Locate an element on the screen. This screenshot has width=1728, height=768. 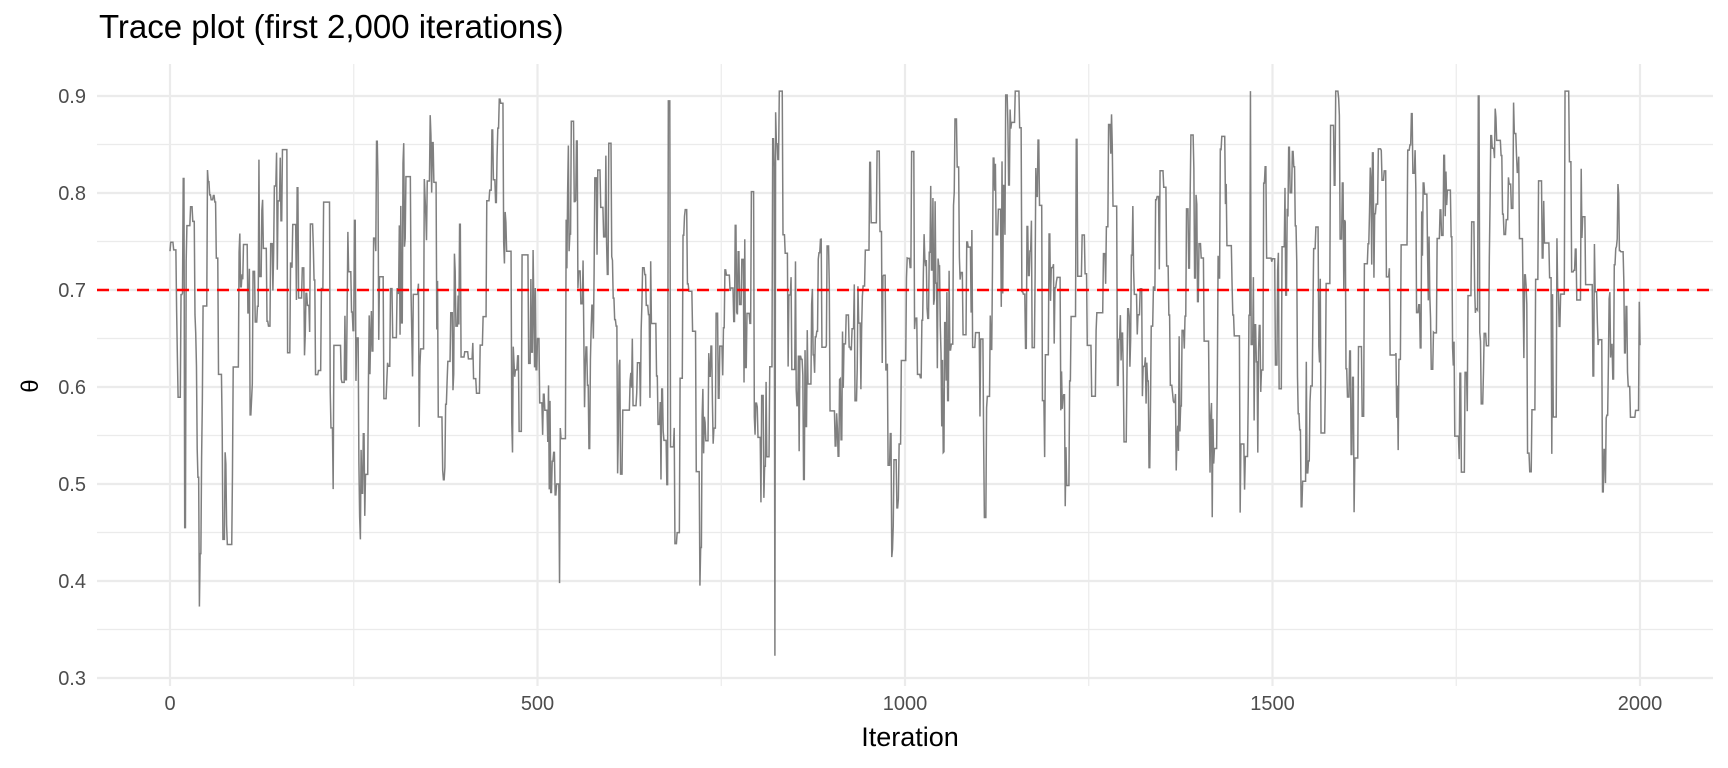
y-tick-label: 0.9 is located at coordinates (72, 97).